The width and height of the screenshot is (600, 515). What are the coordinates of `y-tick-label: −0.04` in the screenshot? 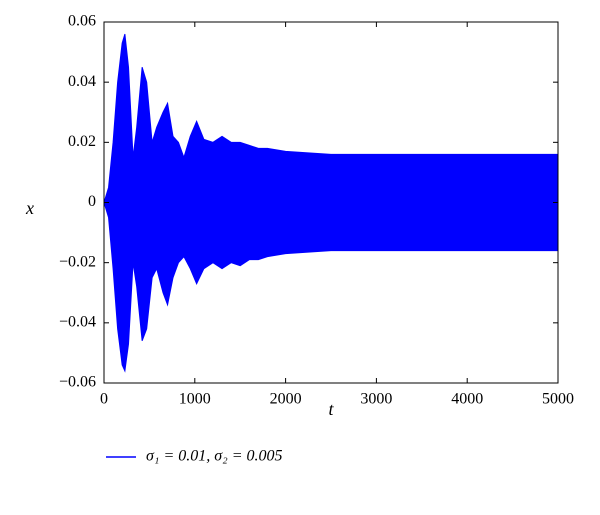 It's located at (77, 322).